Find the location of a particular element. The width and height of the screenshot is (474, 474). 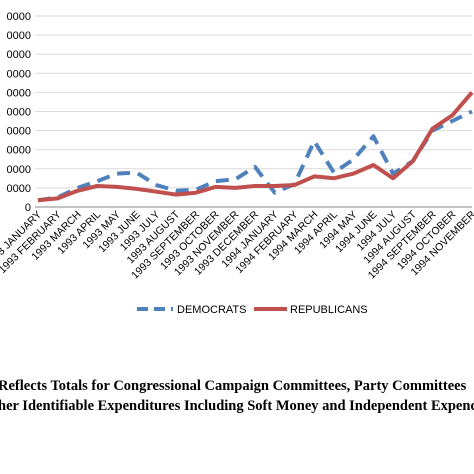

legend-democrats-label: DEMOCRATS is located at coordinates (211, 310).